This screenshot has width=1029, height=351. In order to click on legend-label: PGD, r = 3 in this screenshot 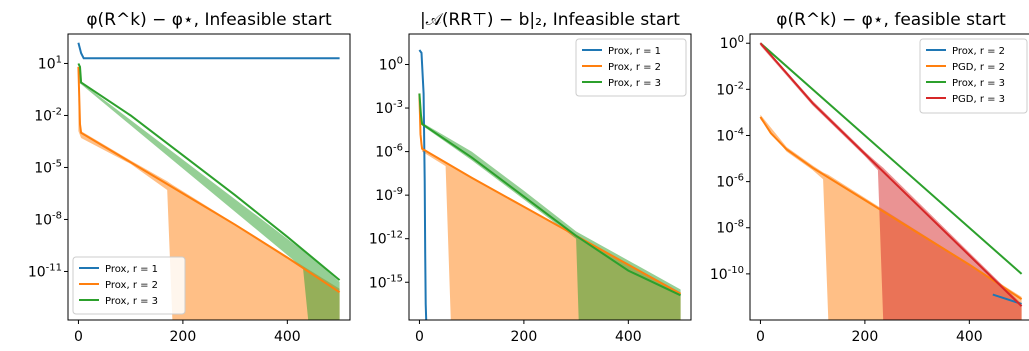, I will do `click(978, 99)`.